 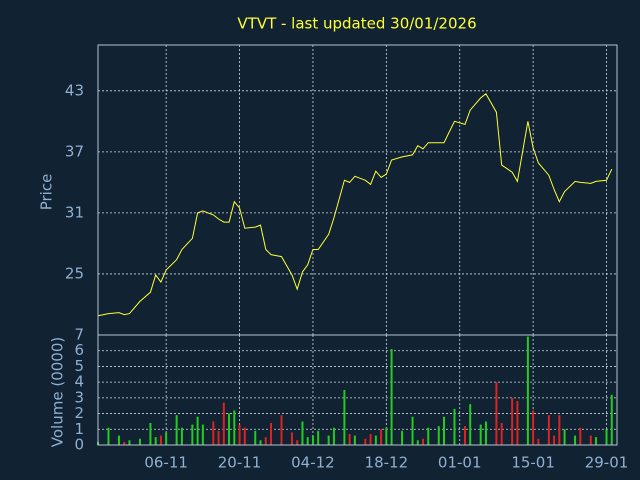 I want to click on y-tick-label: 25, so click(x=74, y=273).